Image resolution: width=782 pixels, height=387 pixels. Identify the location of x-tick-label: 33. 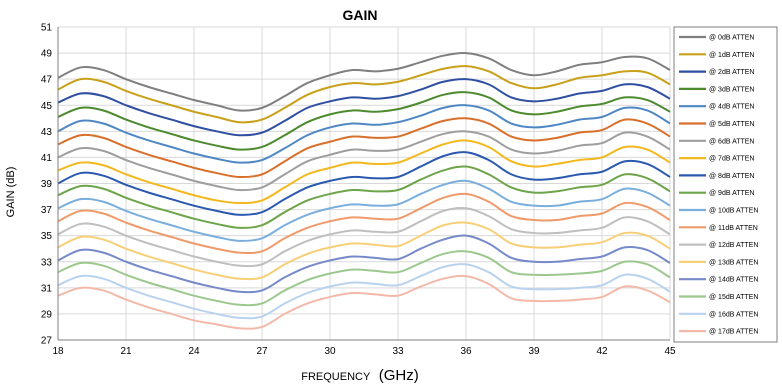
(398, 351).